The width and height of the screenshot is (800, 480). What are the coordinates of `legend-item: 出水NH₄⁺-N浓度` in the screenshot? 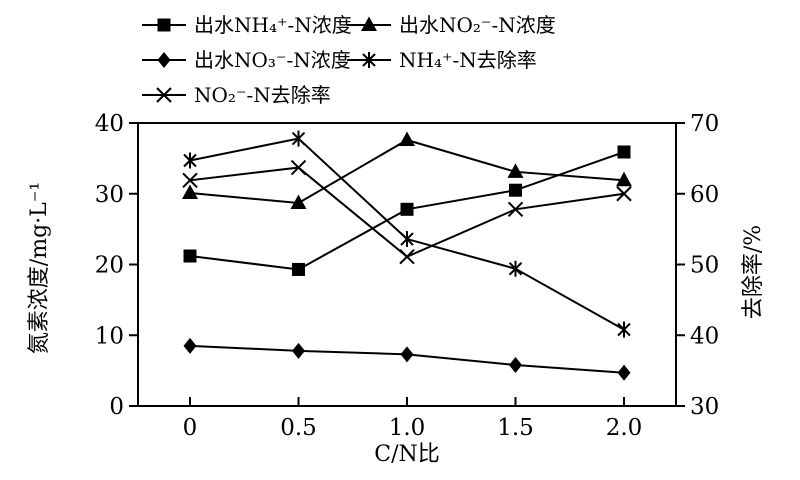 It's located at (246, 25).